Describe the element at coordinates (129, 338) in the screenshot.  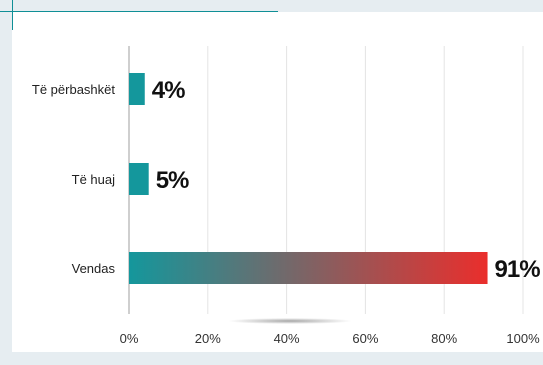
I see `x-tick-label-0: 0%` at that location.